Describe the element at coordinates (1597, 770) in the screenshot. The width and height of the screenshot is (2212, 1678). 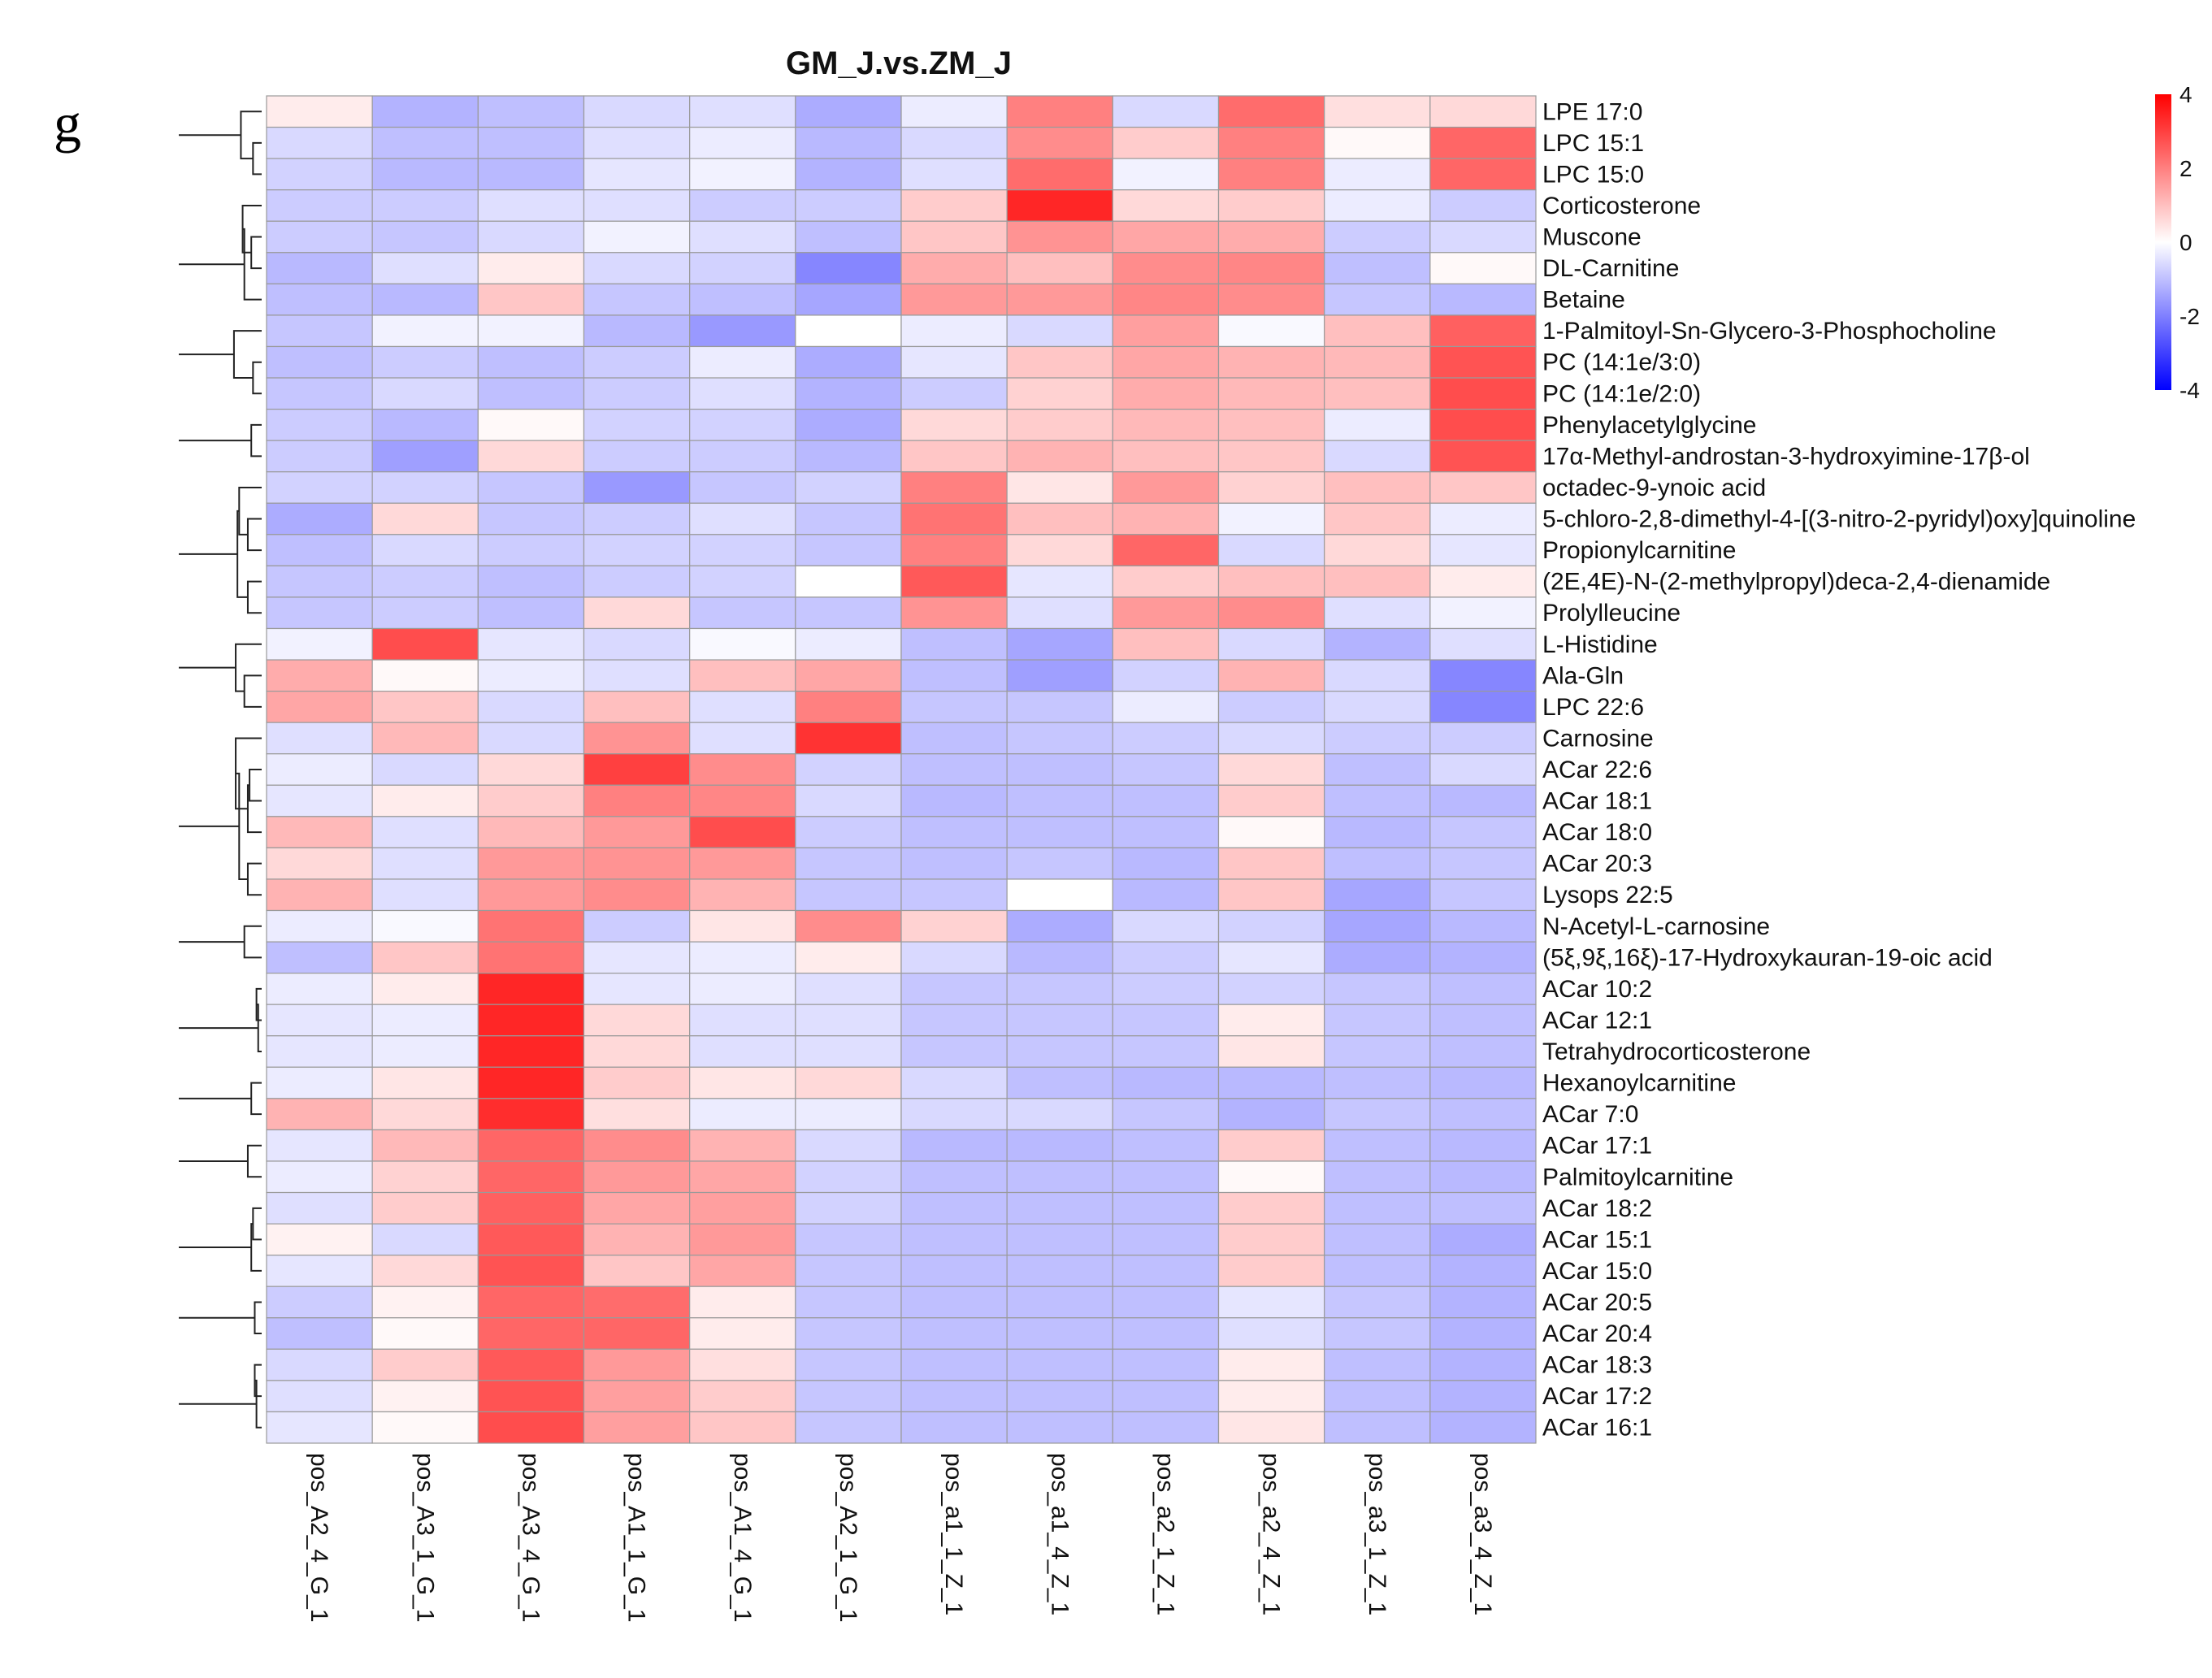
I see `row-label: ACar 22:6` at that location.